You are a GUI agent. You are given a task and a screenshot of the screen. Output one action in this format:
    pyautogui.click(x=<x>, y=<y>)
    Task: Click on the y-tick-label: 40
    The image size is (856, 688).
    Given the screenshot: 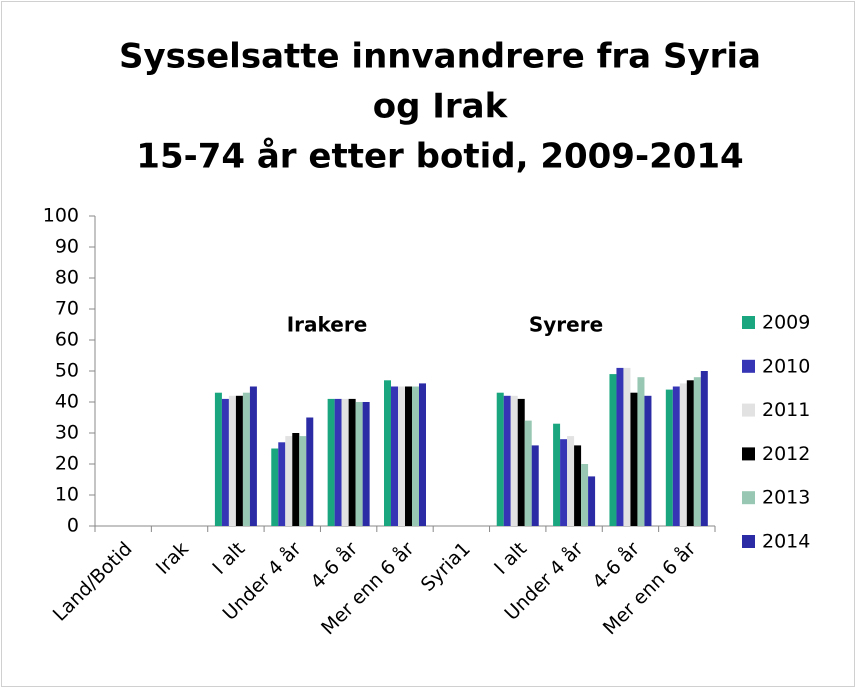 What is the action you would take?
    pyautogui.click(x=67, y=402)
    